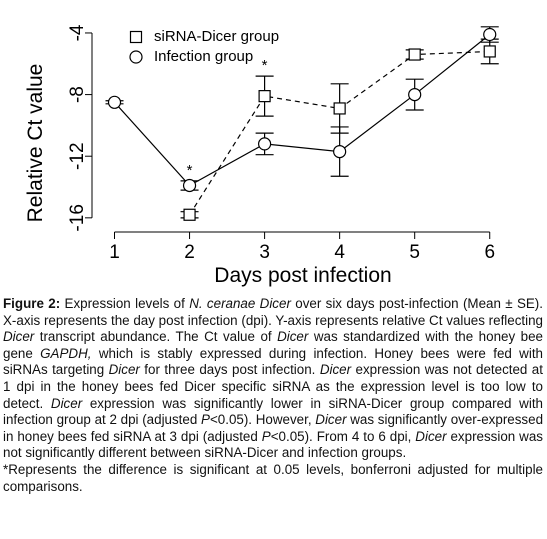  Describe the element at coordinates (189, 252) in the screenshot. I see `x-tick-label: 2` at that location.